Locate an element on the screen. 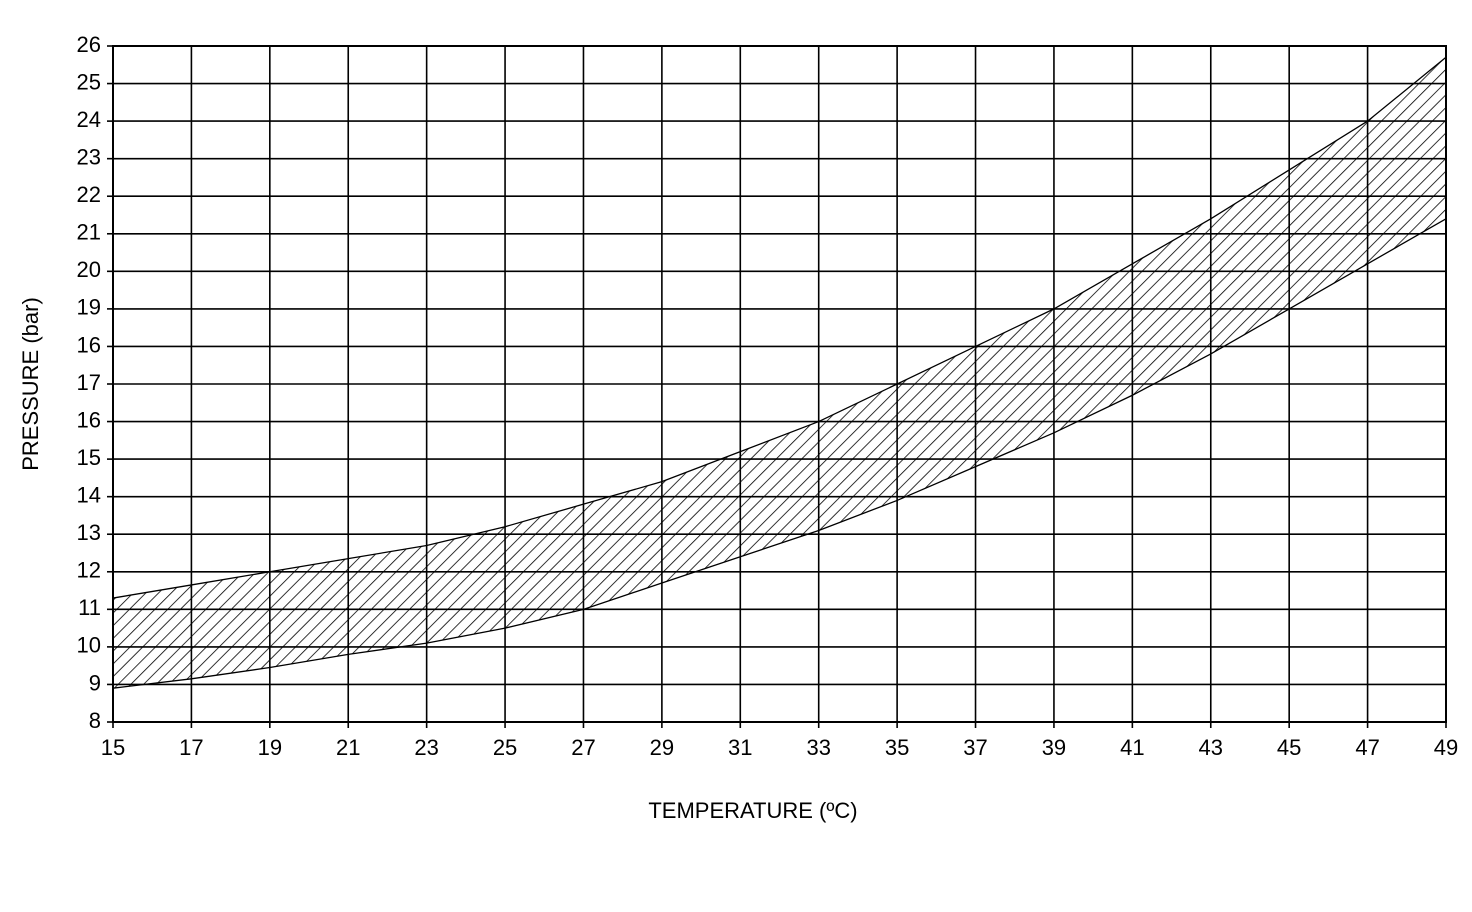 The height and width of the screenshot is (912, 1472). x-tick-label: 15 is located at coordinates (113, 747).